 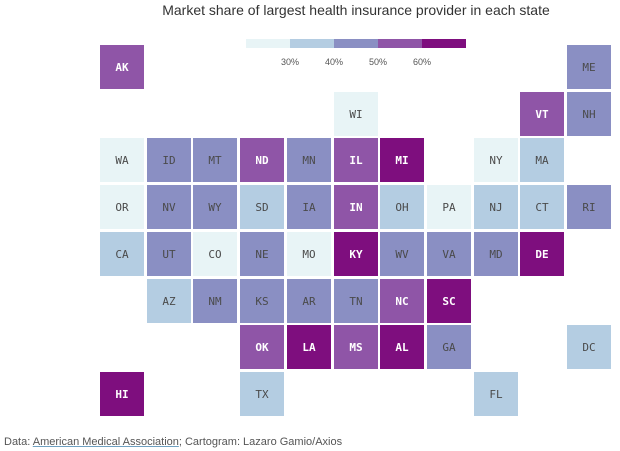 I want to click on footer-prefix: Data:, so click(x=18, y=442).